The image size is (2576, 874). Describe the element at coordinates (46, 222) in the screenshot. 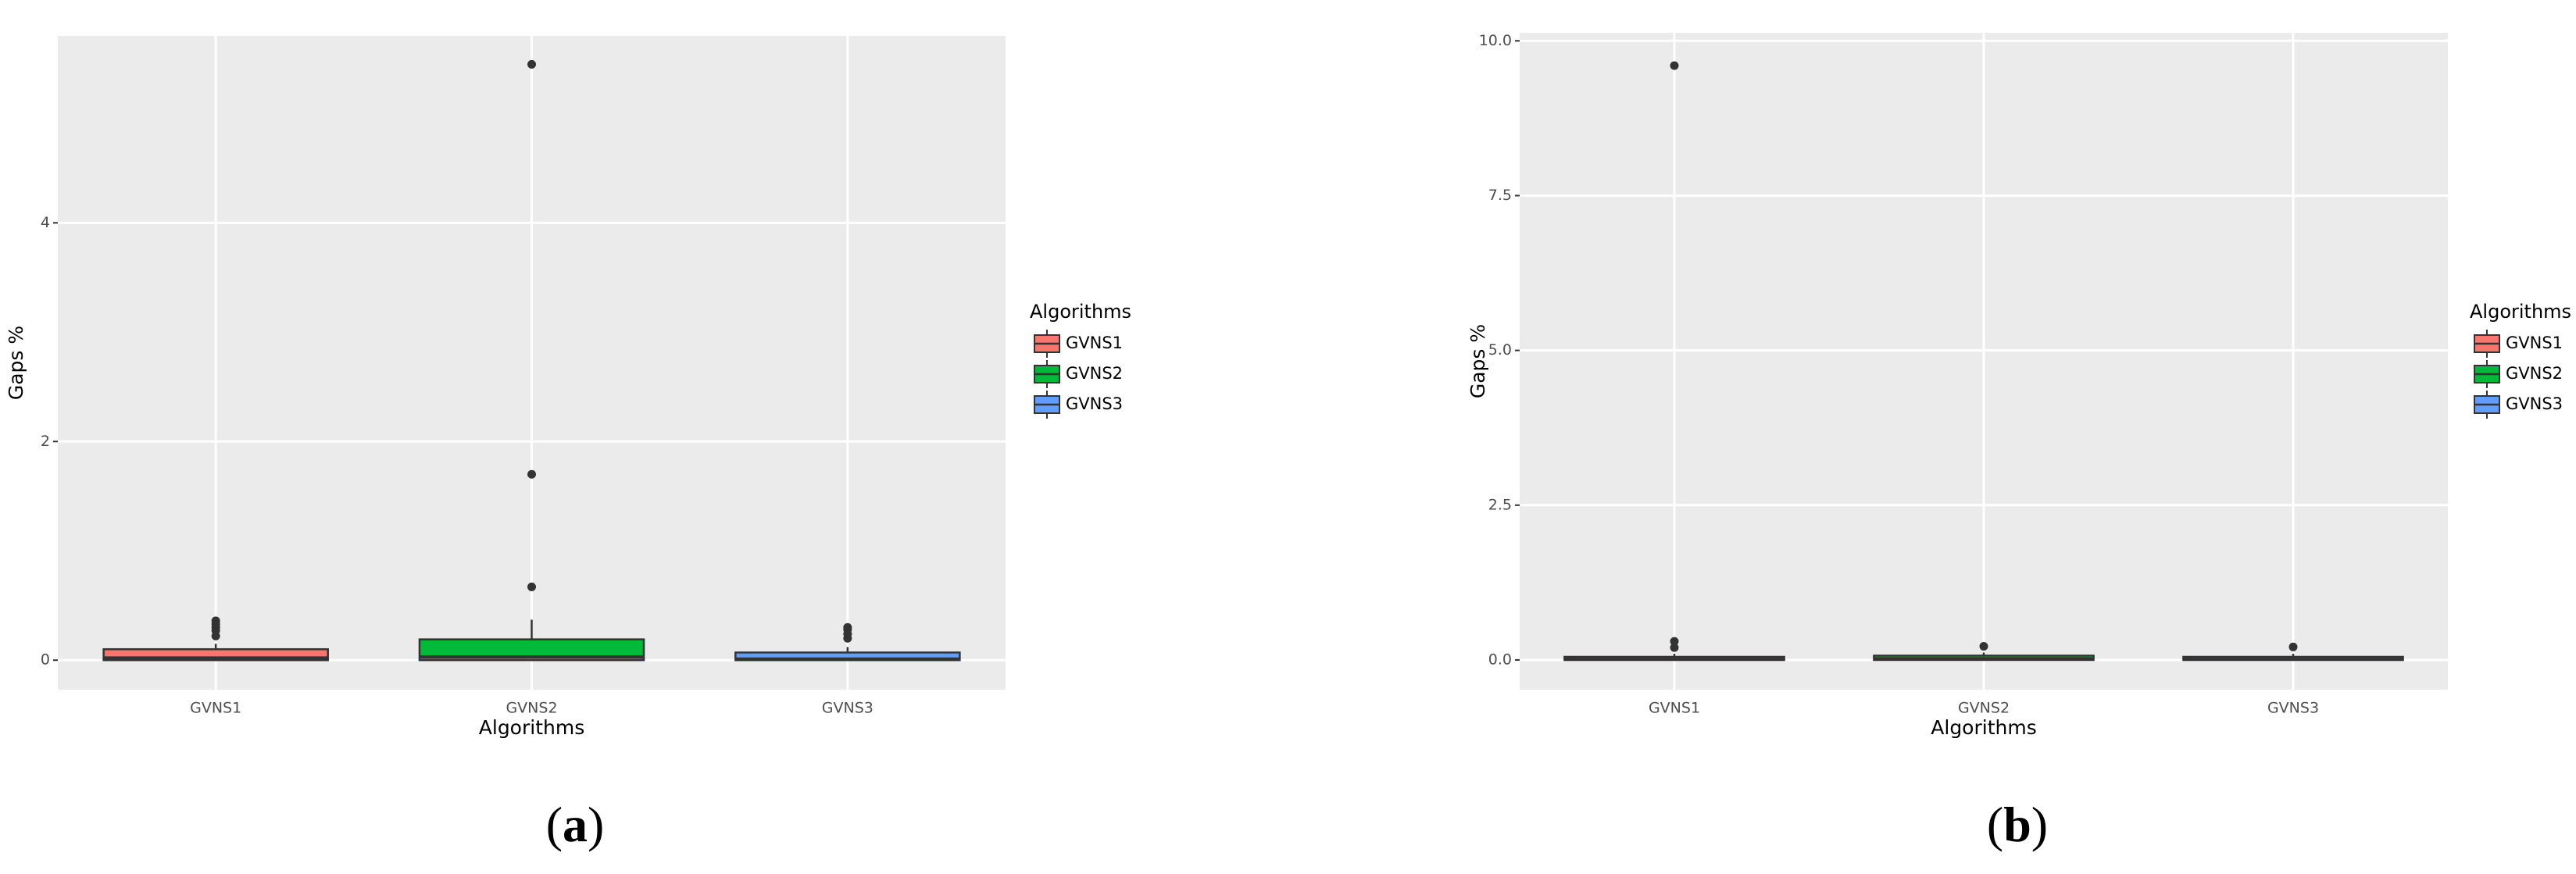

I see `y-tick-label: 4` at that location.